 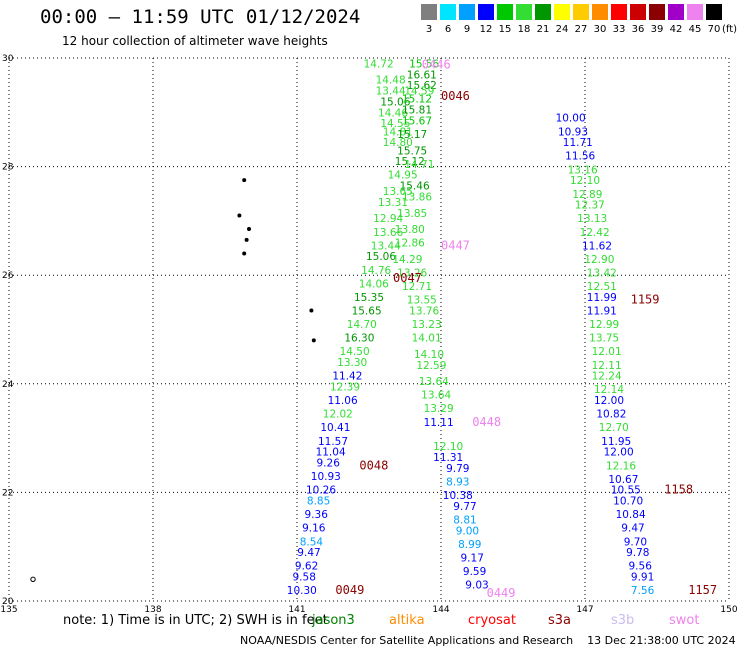 I want to click on wave-height-value: 12.16, so click(x=621, y=466).